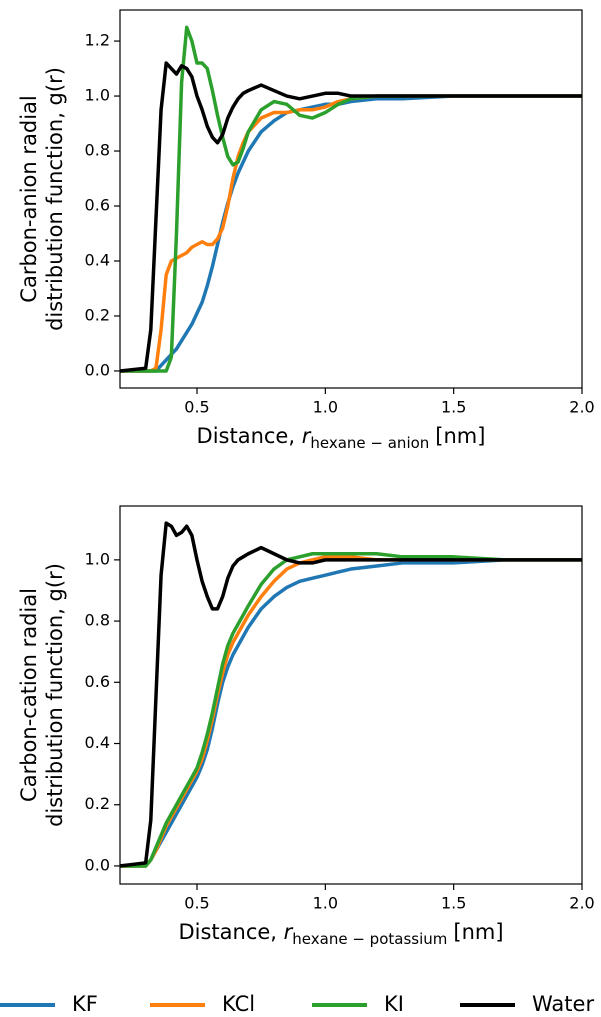  I want to click on x-label-sub: hexane − potassium, so click(369, 939).